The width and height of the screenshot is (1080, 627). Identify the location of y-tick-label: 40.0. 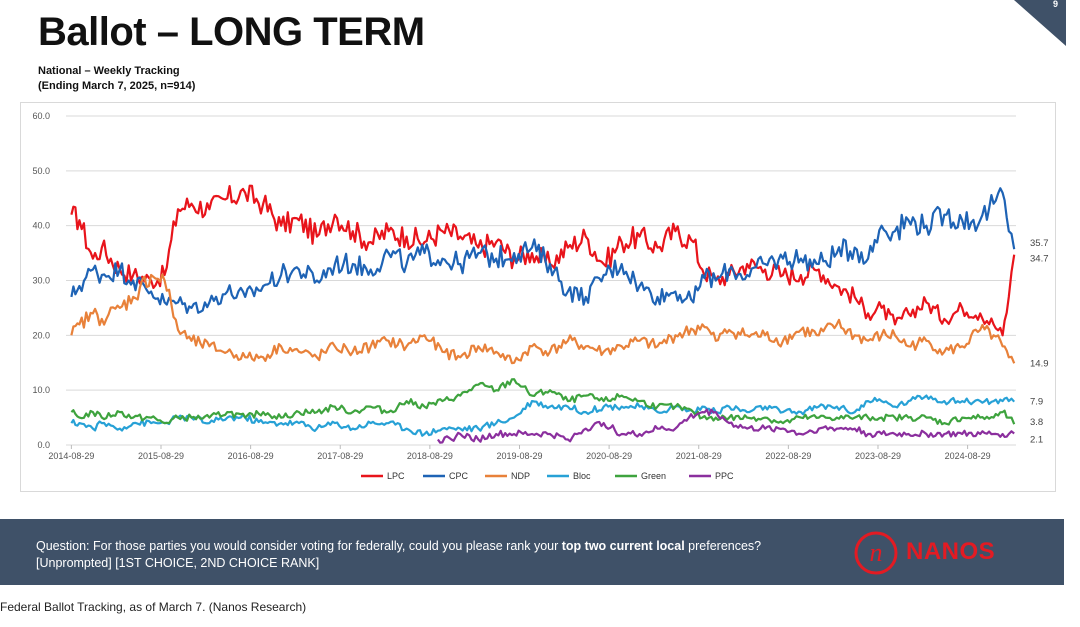
(41, 226).